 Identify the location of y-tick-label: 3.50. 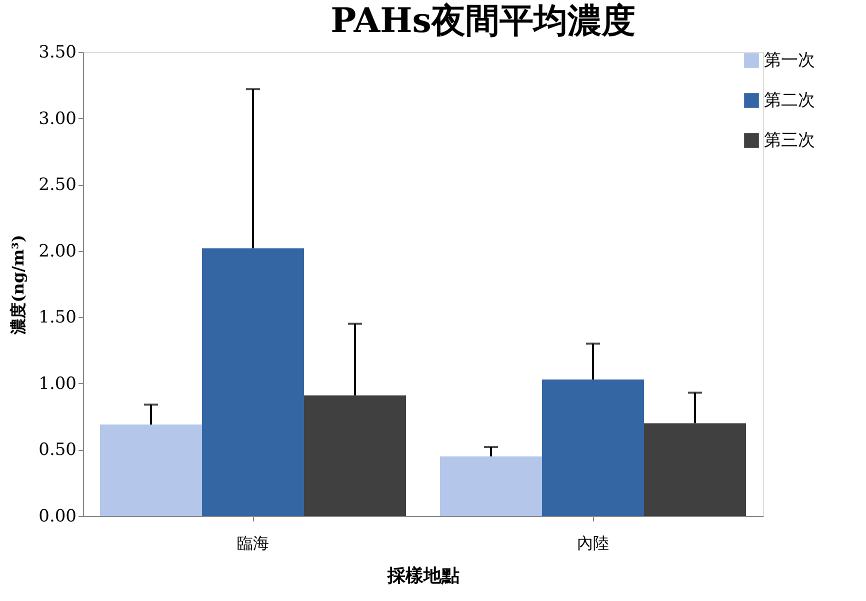
(57, 52).